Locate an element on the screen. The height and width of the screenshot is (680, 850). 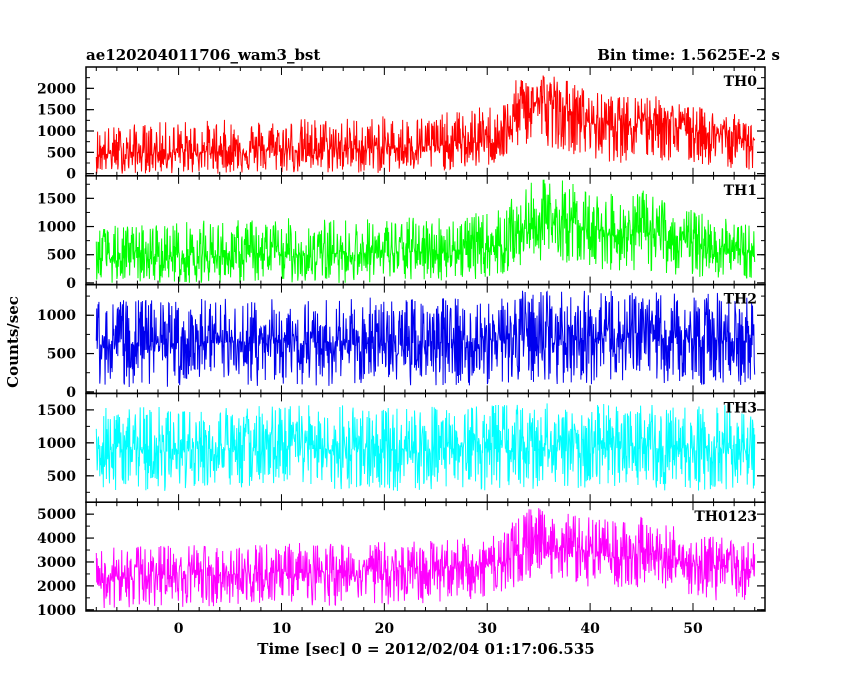
panel-th0: 0 500 1000 1500 2000 TH0 is located at coordinates (401, 124).